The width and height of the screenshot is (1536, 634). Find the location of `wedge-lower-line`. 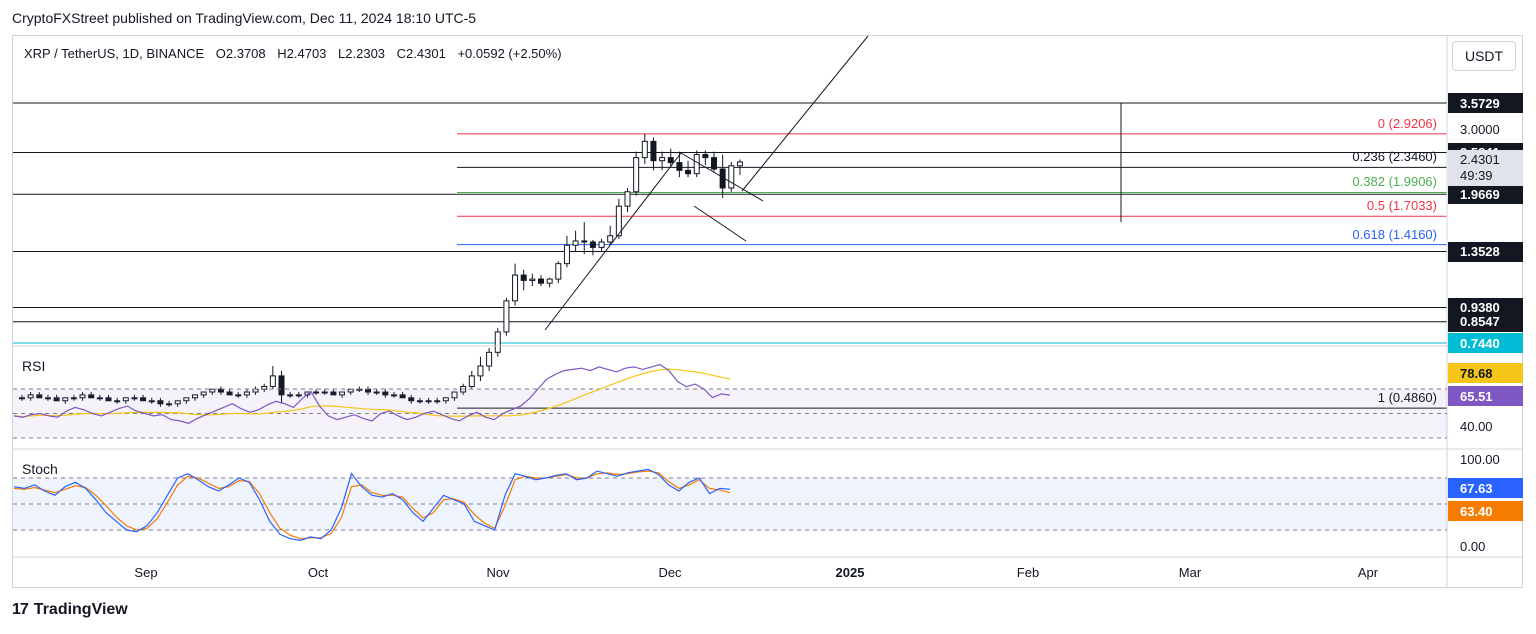

wedge-lower-line is located at coordinates (720, 223).